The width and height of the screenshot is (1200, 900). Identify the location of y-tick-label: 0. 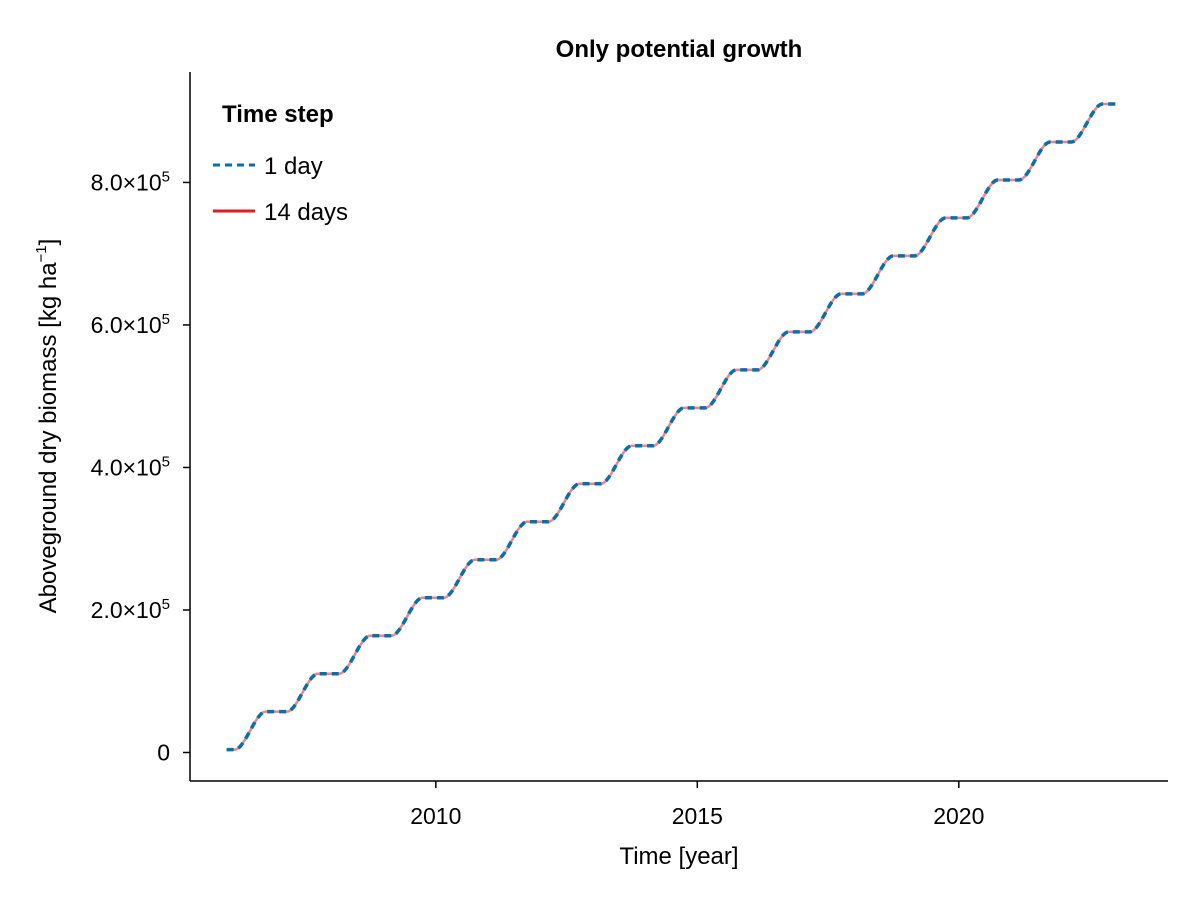
(163, 752).